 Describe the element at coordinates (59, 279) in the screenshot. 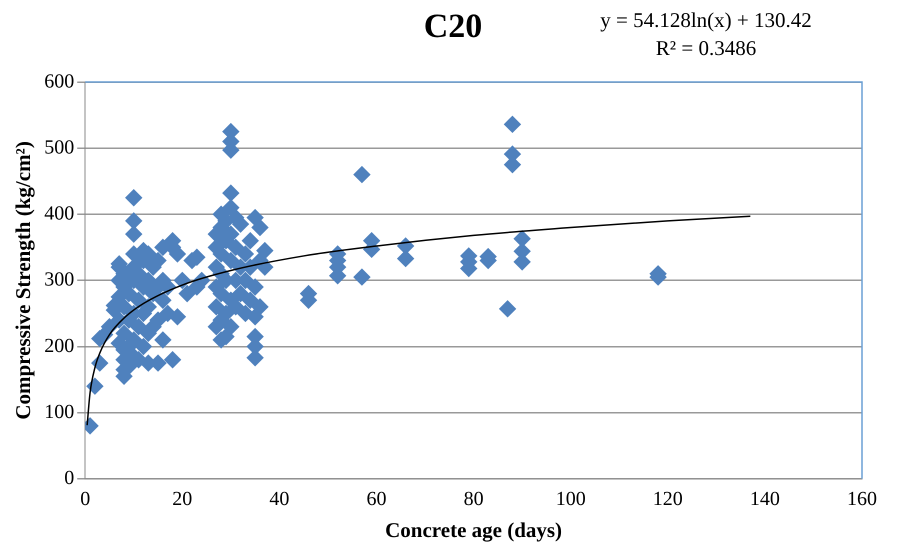

I see `y-tick-label: 300` at that location.